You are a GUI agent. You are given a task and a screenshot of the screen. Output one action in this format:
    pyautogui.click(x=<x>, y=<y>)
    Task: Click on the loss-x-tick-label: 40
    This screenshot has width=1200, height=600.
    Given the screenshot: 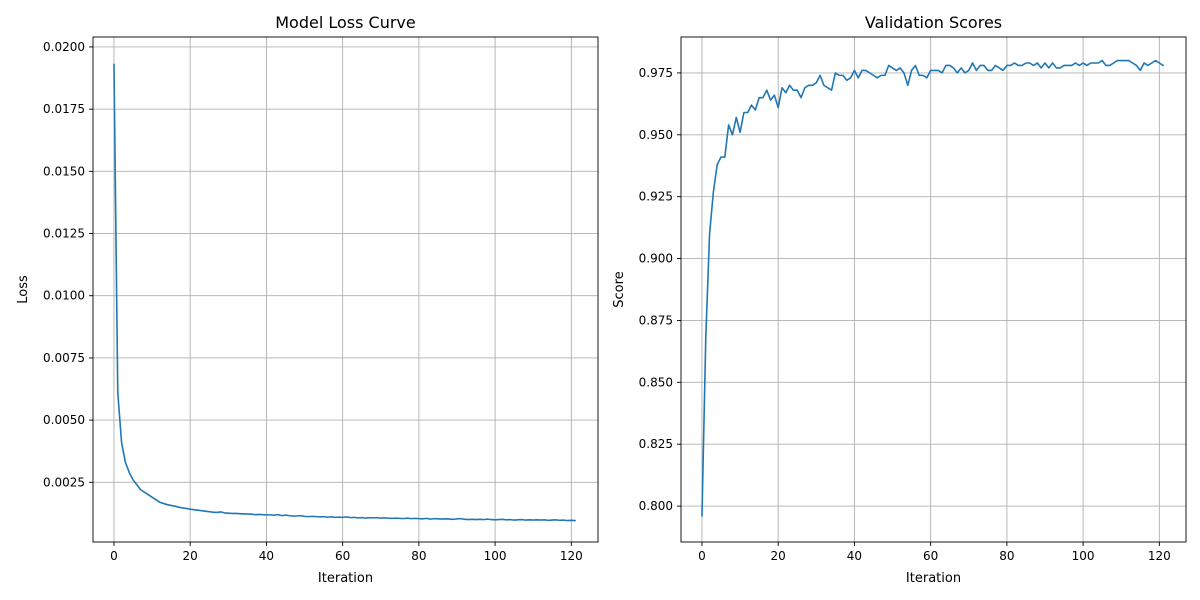 What is the action you would take?
    pyautogui.click(x=266, y=556)
    